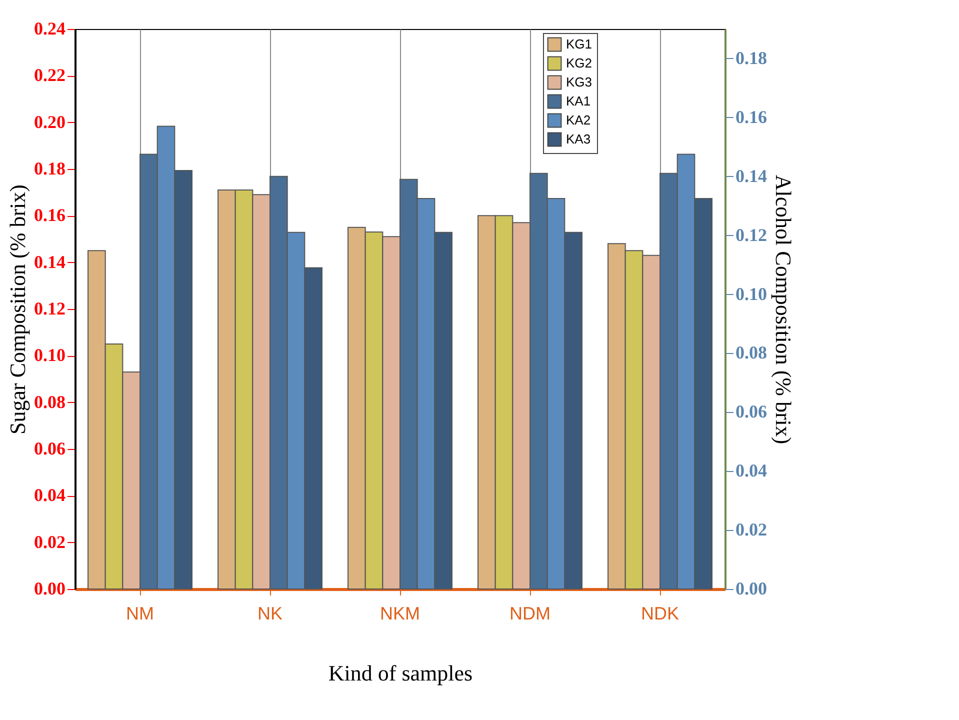 The image size is (959, 720). What do you see at coordinates (660, 614) in the screenshot?
I see `x-tick-label: NDK` at bounding box center [660, 614].